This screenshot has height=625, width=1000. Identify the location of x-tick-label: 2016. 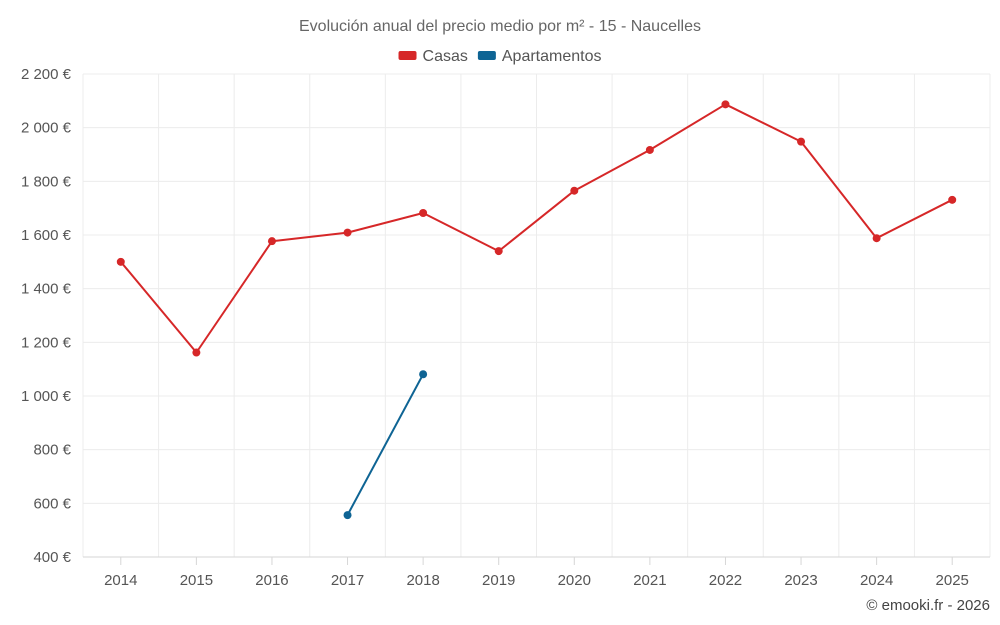
(271, 580).